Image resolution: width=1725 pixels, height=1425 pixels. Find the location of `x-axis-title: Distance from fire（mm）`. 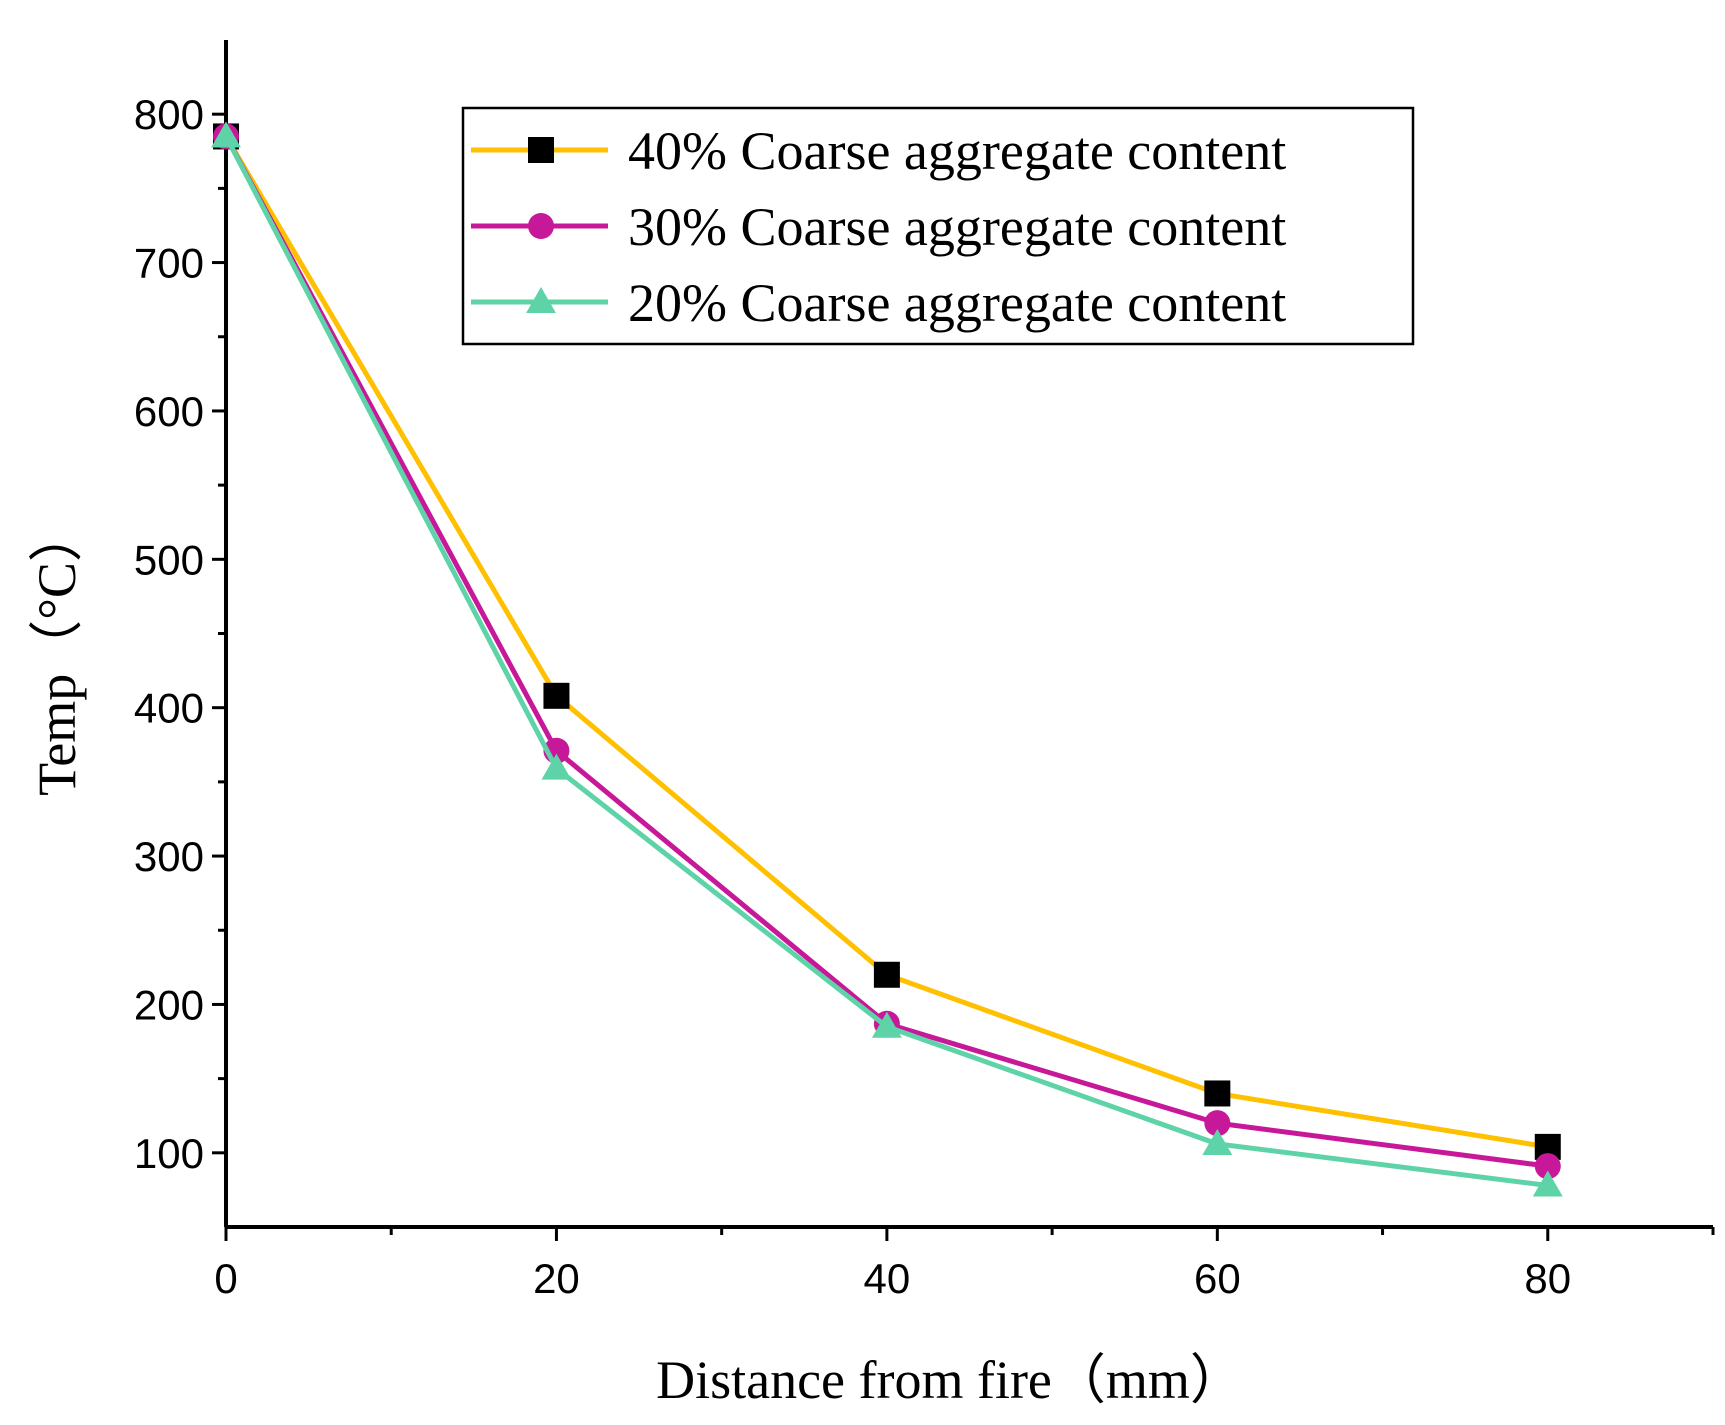

x-axis-title: Distance from fire（mm） is located at coordinates (950, 1380).